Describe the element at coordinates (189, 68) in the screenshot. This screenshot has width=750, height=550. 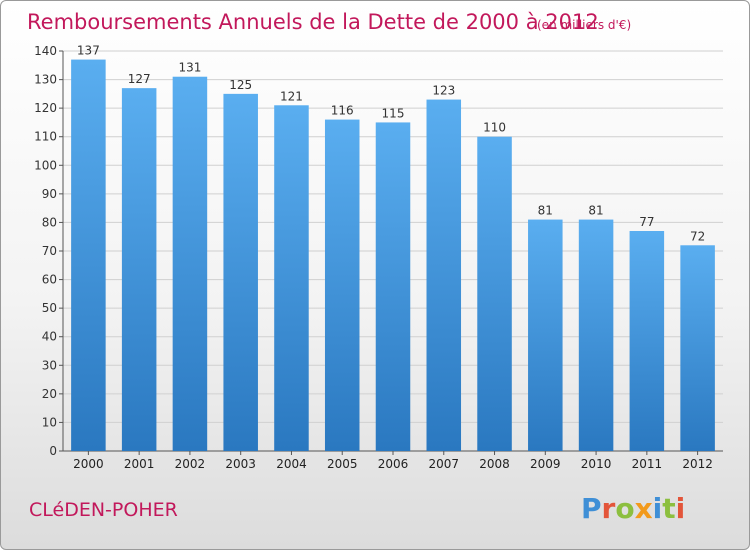
I see `value-label: 131` at that location.